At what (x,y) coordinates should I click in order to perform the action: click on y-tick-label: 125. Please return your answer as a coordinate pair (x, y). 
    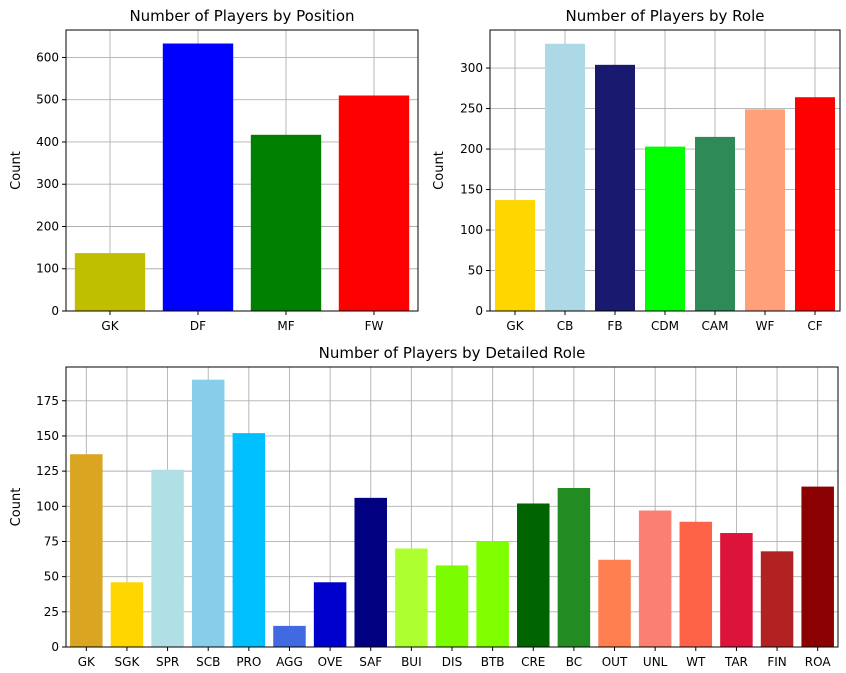
    Looking at the image, I should click on (47, 471).